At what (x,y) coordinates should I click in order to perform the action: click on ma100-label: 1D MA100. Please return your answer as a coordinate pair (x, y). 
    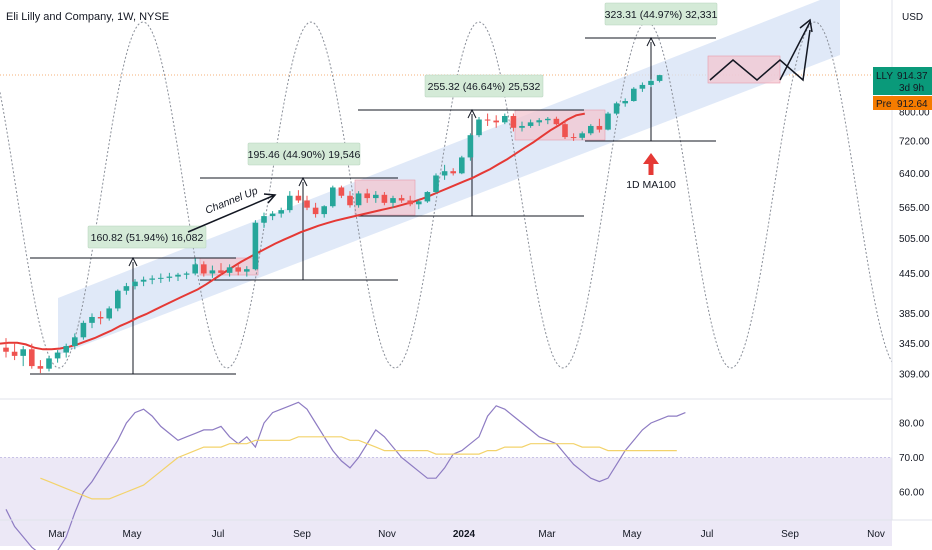
    Looking at the image, I should click on (651, 185).